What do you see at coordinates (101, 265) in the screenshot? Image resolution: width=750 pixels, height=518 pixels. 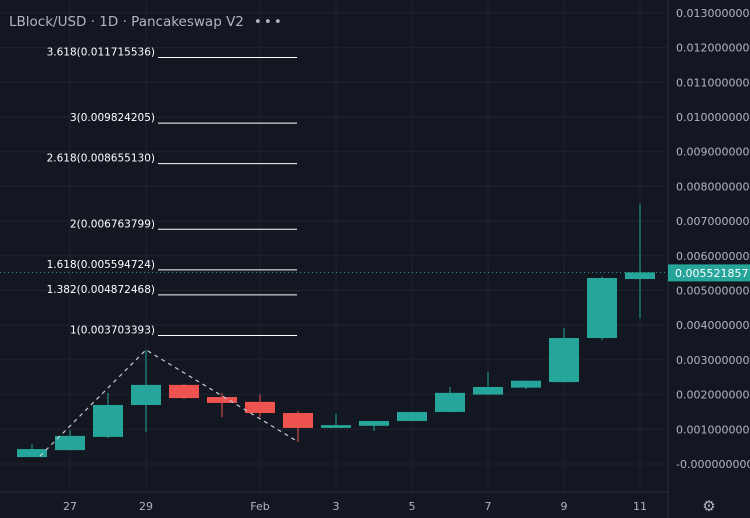 I see `fib-level-label: 1.618(0.005594724)` at bounding box center [101, 265].